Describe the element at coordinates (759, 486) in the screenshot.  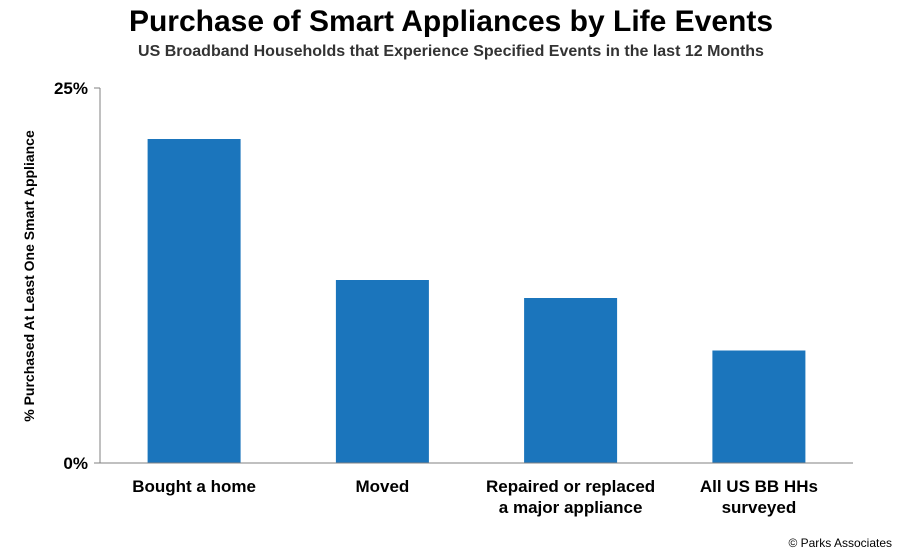
I see `x-tick-label-3-line-0: All US BB HHs` at that location.